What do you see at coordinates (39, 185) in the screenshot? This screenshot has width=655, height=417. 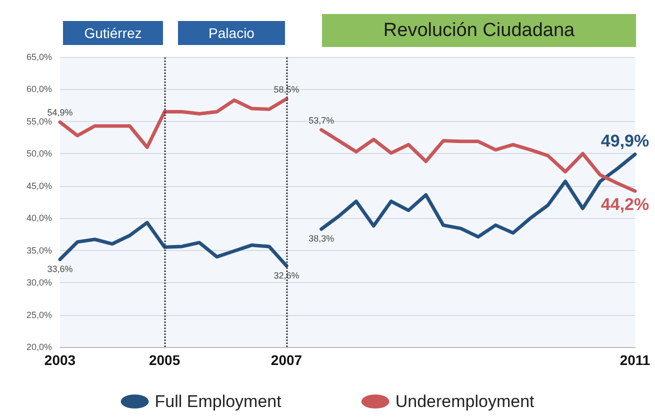 I see `y-tick-label: 45,0%` at bounding box center [39, 185].